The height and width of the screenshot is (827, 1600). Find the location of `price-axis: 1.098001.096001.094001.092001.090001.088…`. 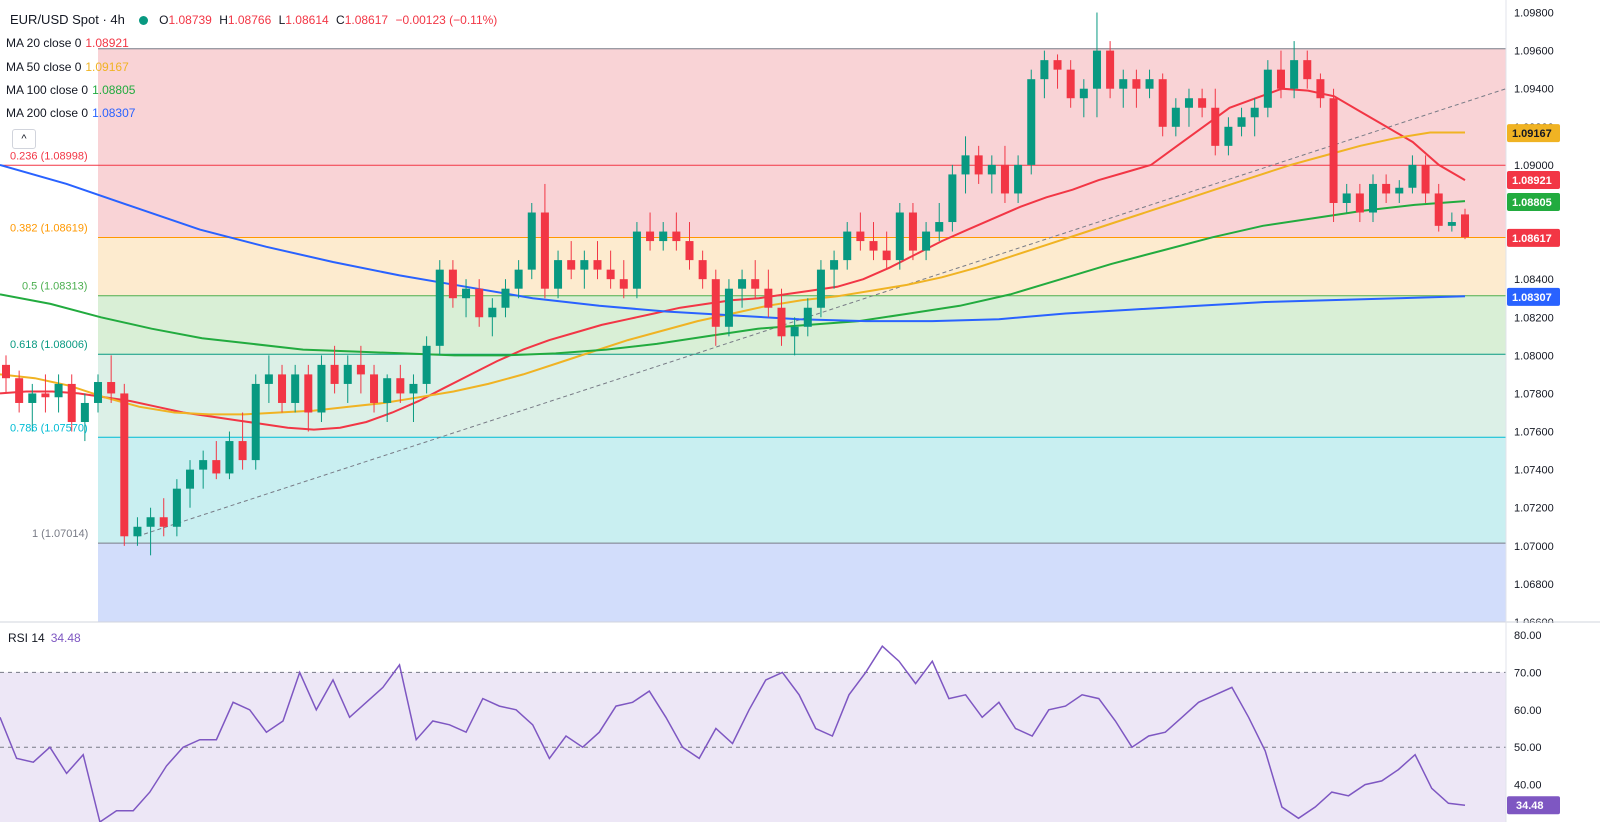

price-axis: 1.098001.096001.094001.092001.090001.088… is located at coordinates (1553, 314).